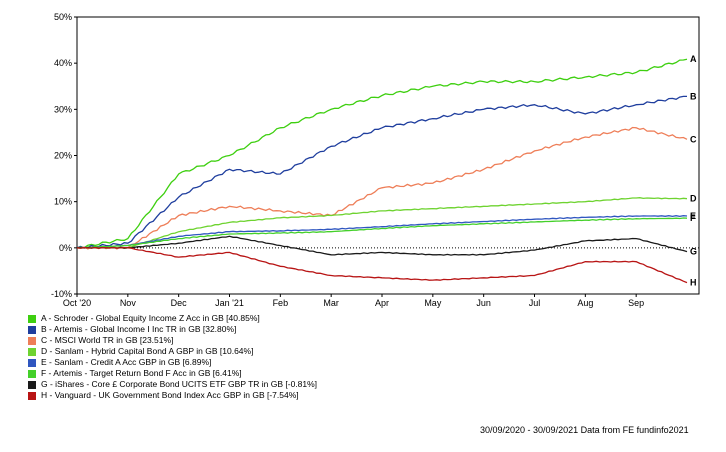  I want to click on x-tick-label: Oct '20, so click(77, 303).